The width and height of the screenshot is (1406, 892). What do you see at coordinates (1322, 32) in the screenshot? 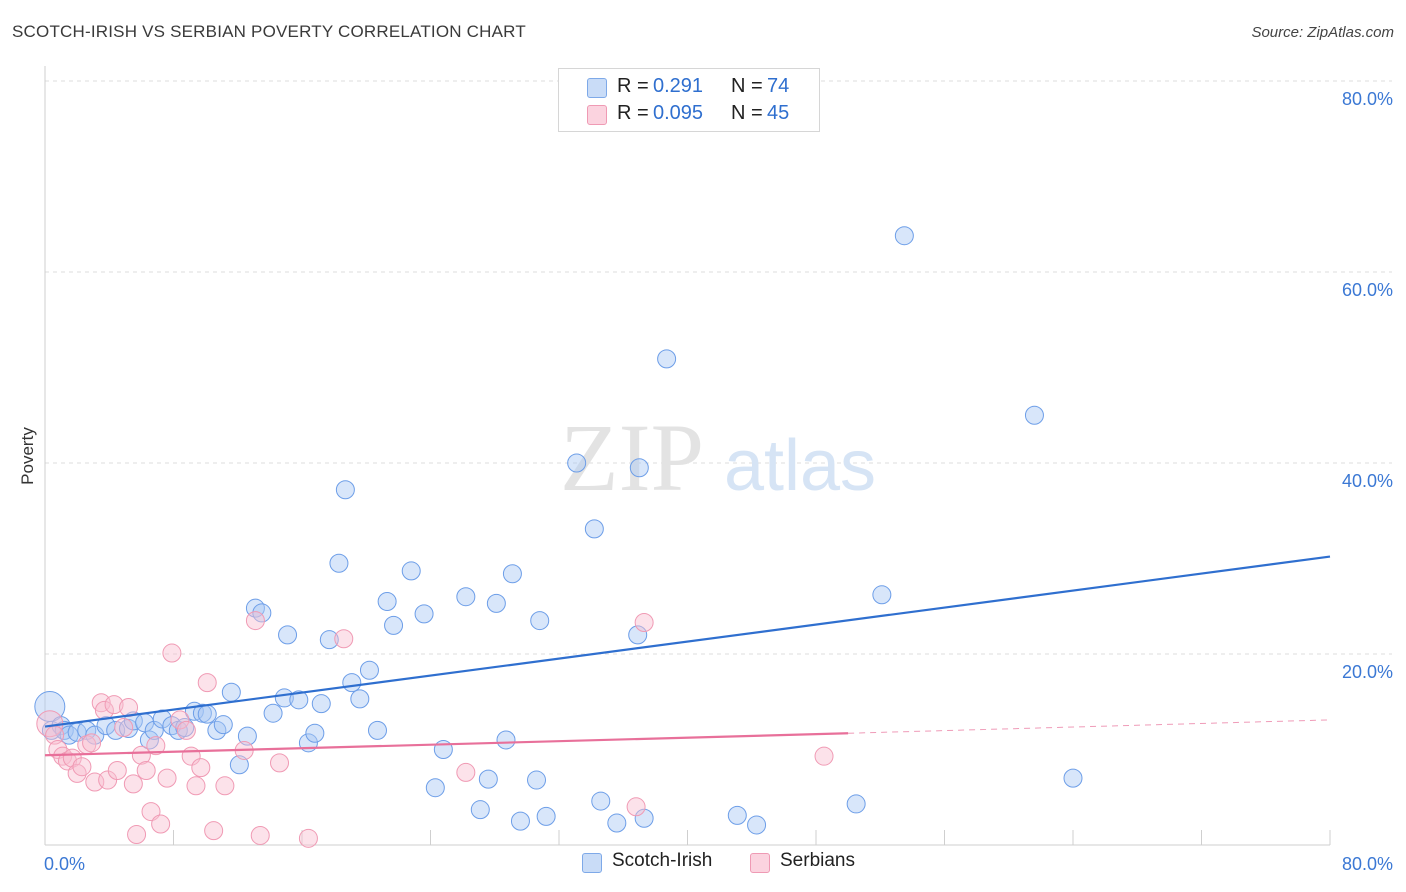
I see `source-credit: Source: ZipAtlas.com` at bounding box center [1322, 32].